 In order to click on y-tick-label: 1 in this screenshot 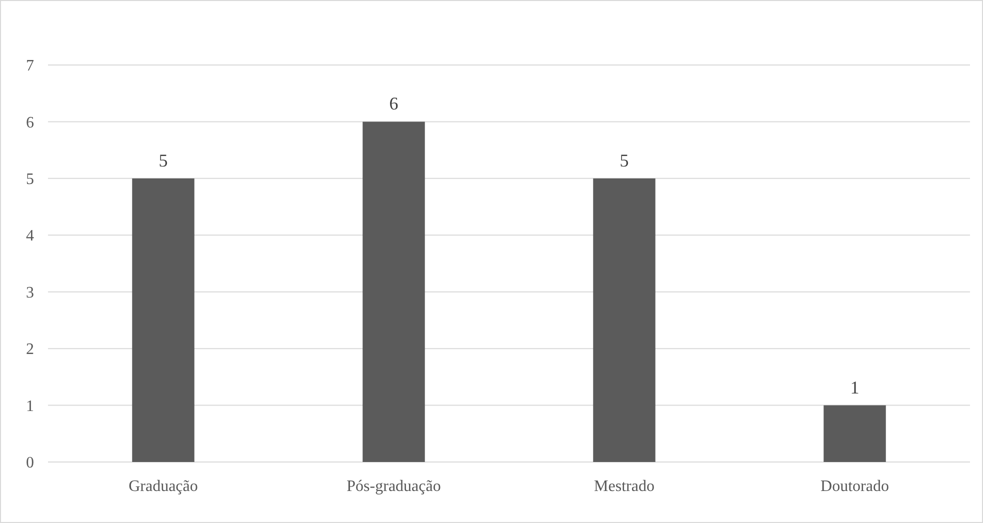, I will do `click(30, 406)`.